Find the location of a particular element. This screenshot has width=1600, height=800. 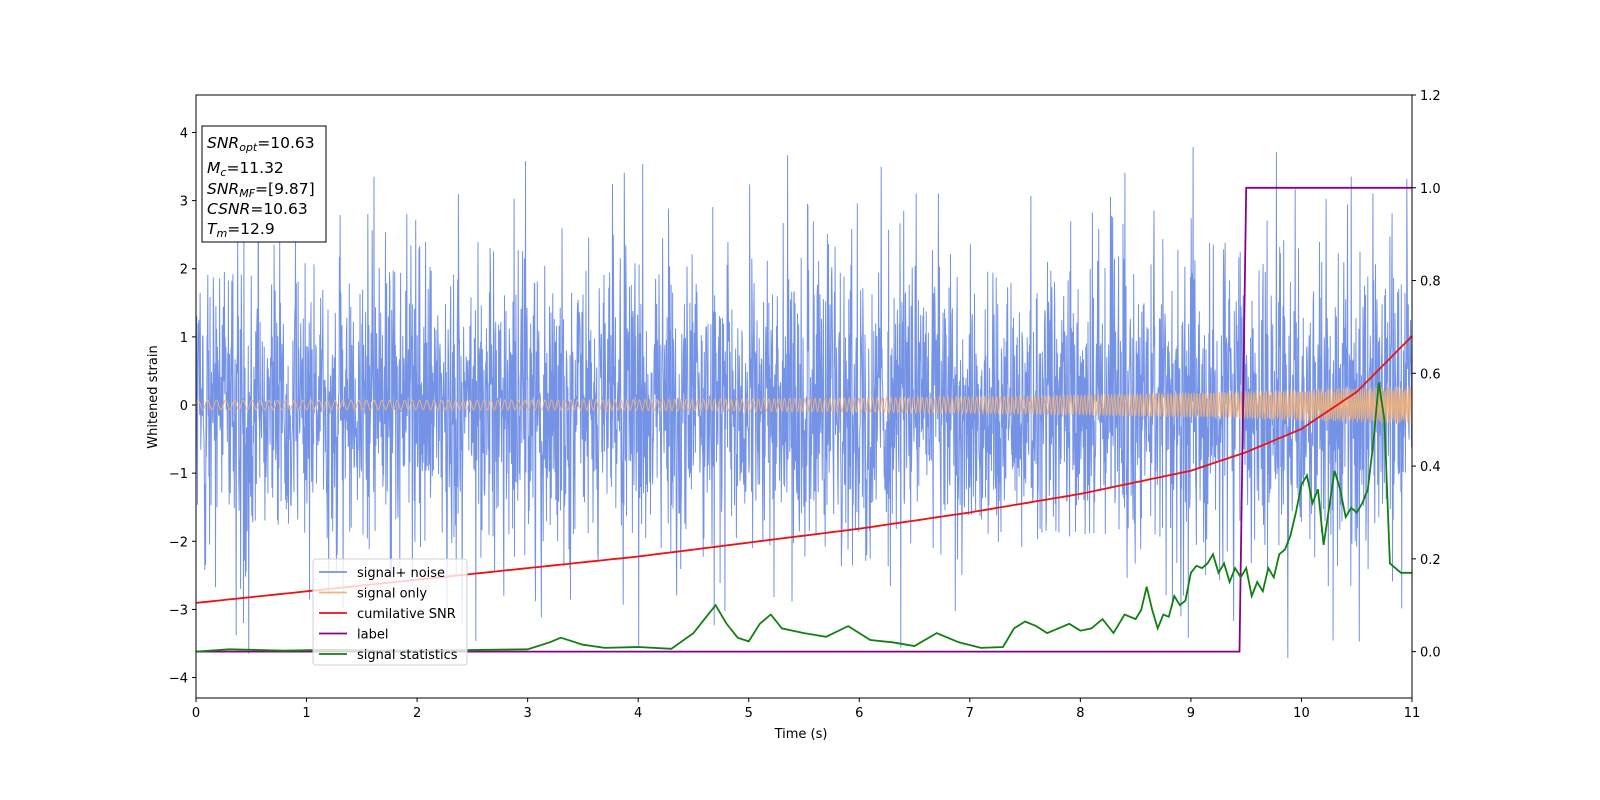

legend-label: cumilative SNR is located at coordinates (406, 614).